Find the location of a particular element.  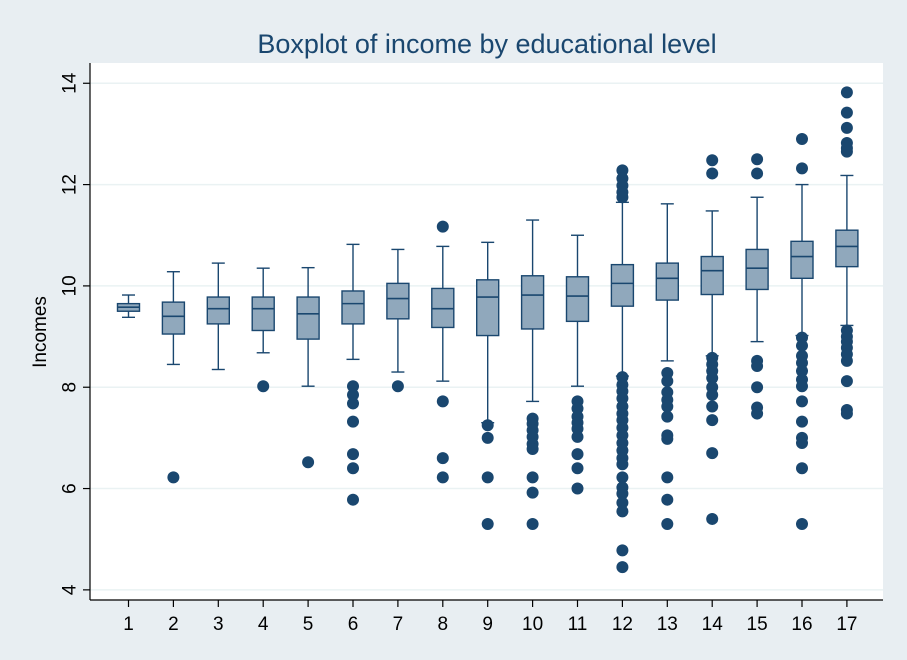

x-tick-label: 10 is located at coordinates (532, 624).